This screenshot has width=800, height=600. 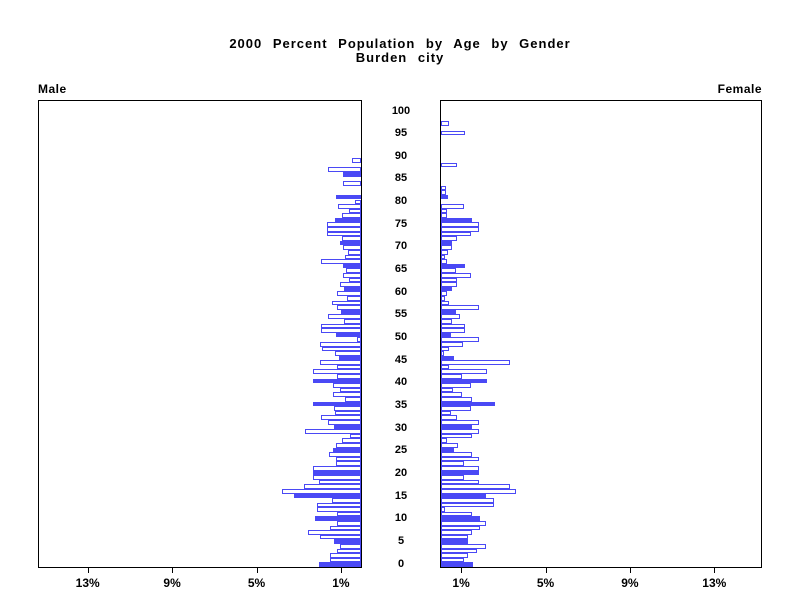 What do you see at coordinates (52, 89) in the screenshot?
I see `male-panel-label: Male` at bounding box center [52, 89].